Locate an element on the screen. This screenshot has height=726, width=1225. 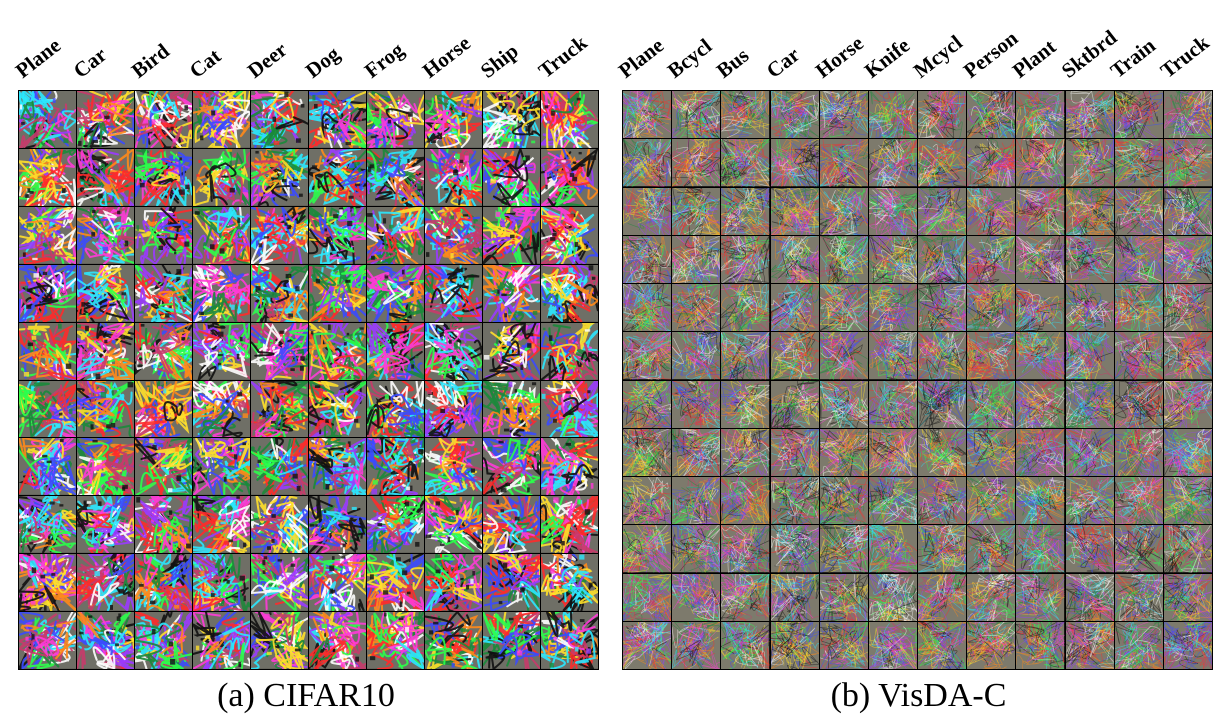
class-label-sktbrd: Sktbrd is located at coordinates (1089, 54).